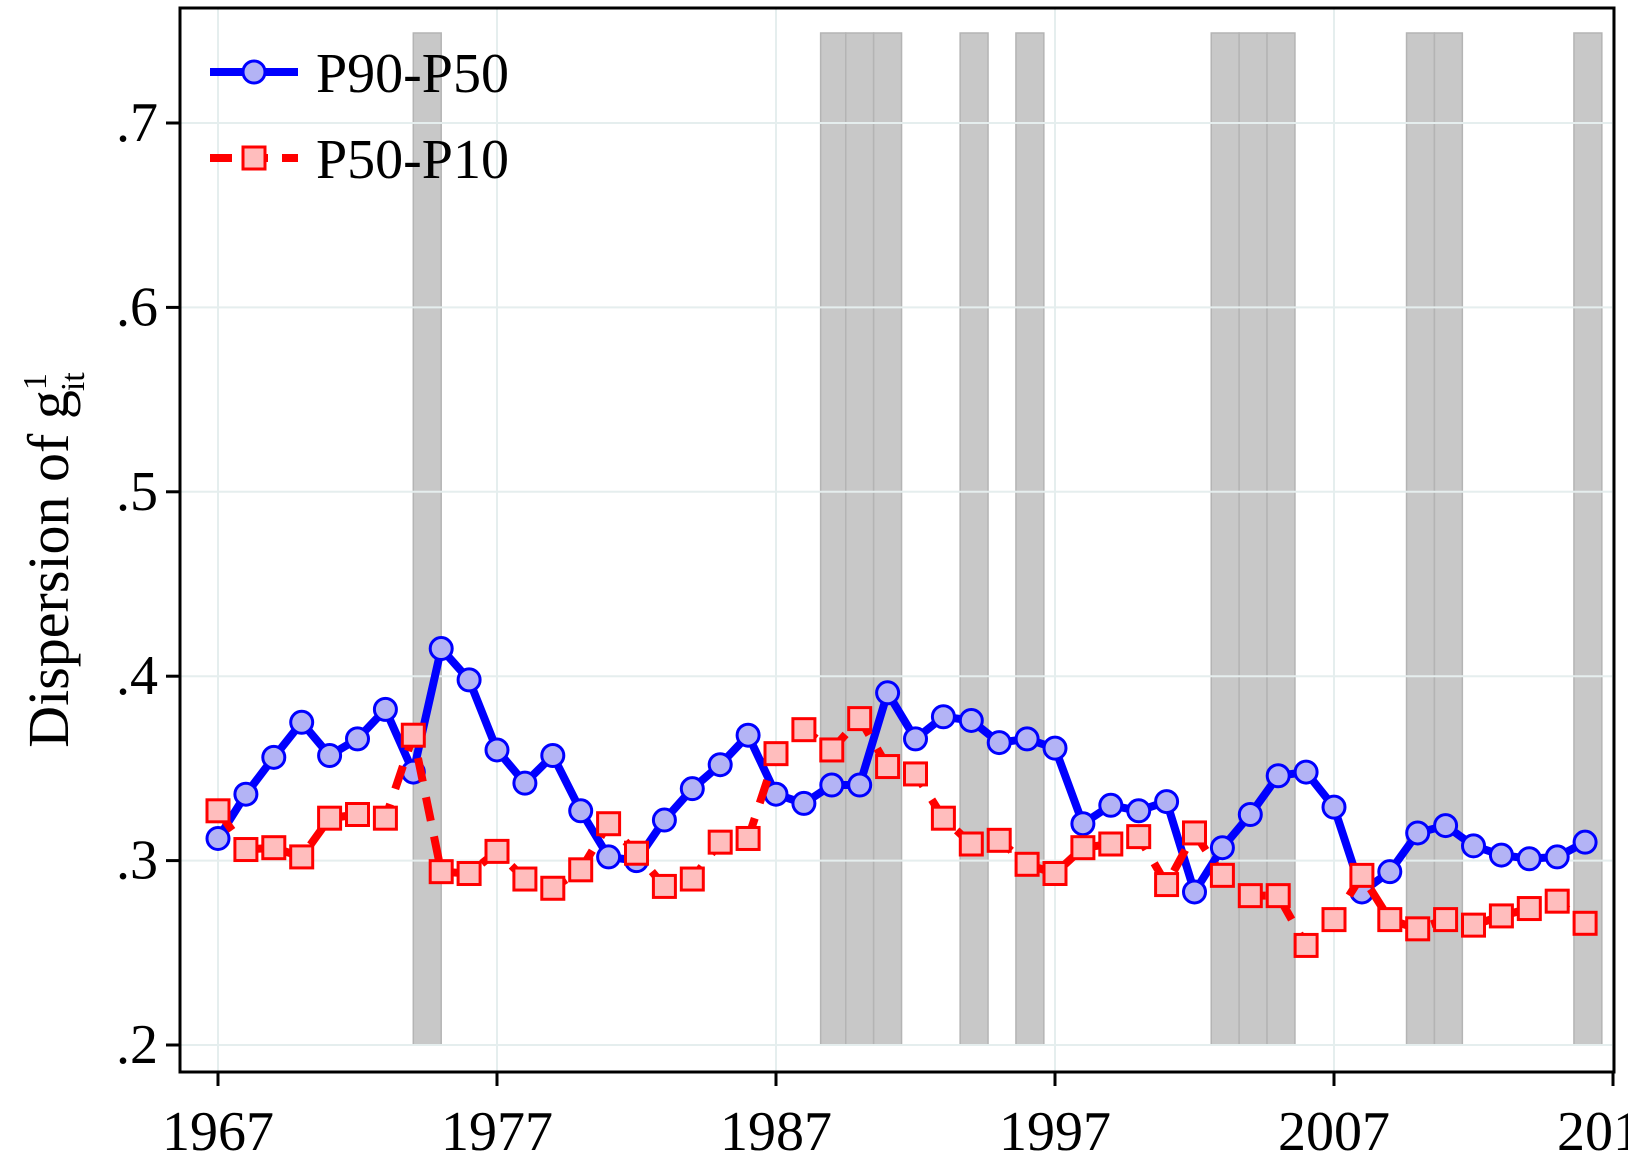  What do you see at coordinates (137, 307) in the screenshot?
I see `y-tick-label-4: .6` at bounding box center [137, 307].